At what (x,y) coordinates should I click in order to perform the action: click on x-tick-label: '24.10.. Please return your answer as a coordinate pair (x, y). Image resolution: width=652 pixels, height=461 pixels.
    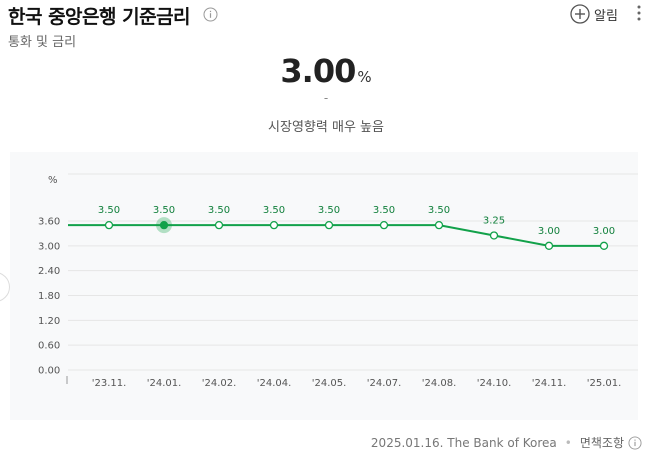
    Looking at the image, I should click on (494, 383).